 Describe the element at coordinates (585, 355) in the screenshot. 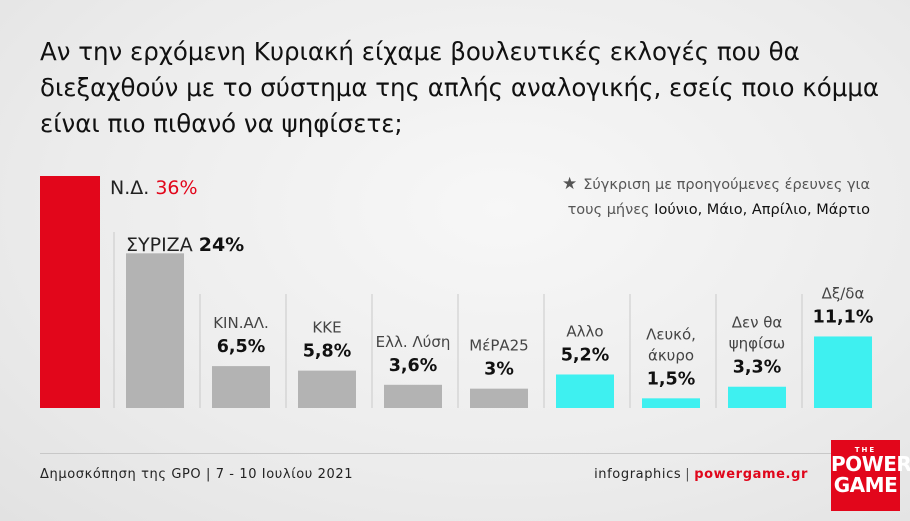

I see `value-label: 5,2%` at that location.